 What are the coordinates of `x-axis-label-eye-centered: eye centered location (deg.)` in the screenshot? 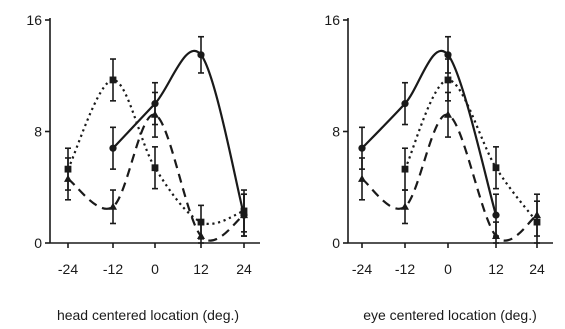 It's located at (450, 315).